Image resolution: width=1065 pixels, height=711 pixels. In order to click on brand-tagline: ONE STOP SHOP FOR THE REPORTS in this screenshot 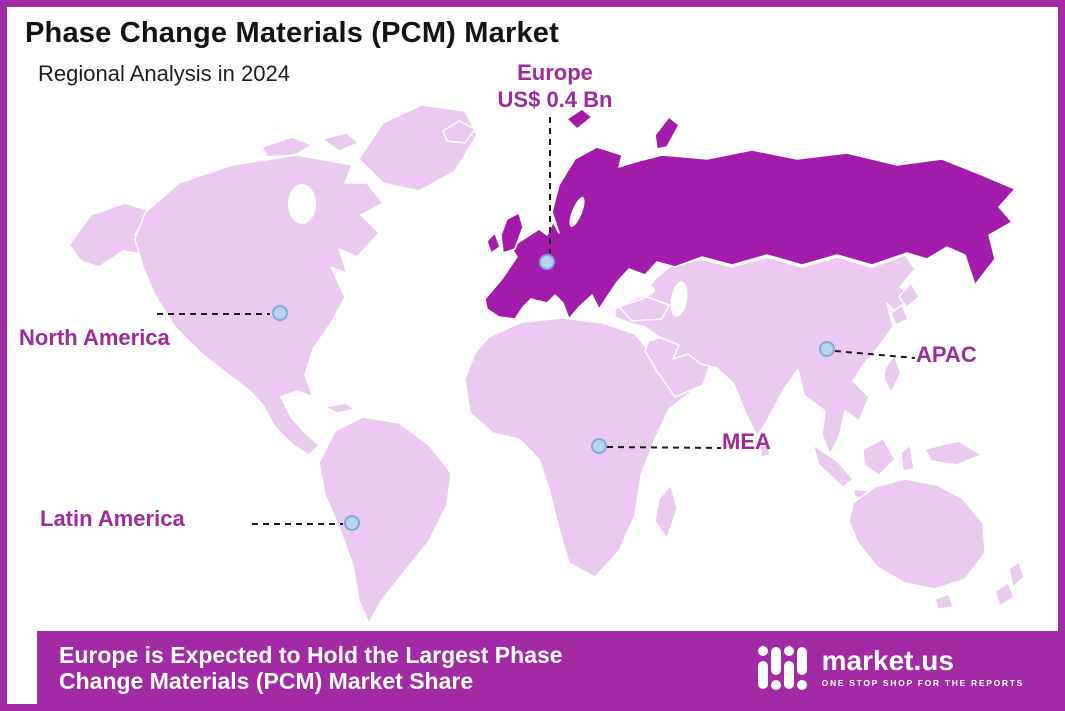, I will do `click(922, 683)`.